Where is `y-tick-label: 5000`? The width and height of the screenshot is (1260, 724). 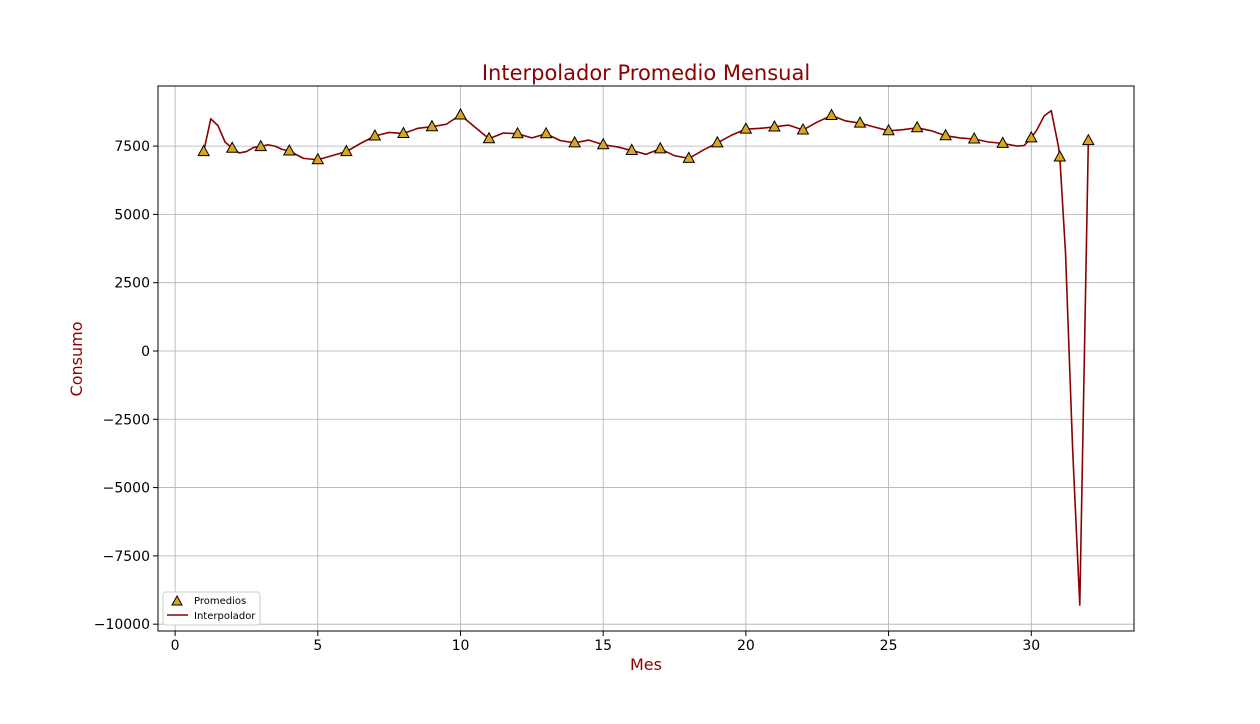
y-tick-label: 5000 is located at coordinates (132, 215).